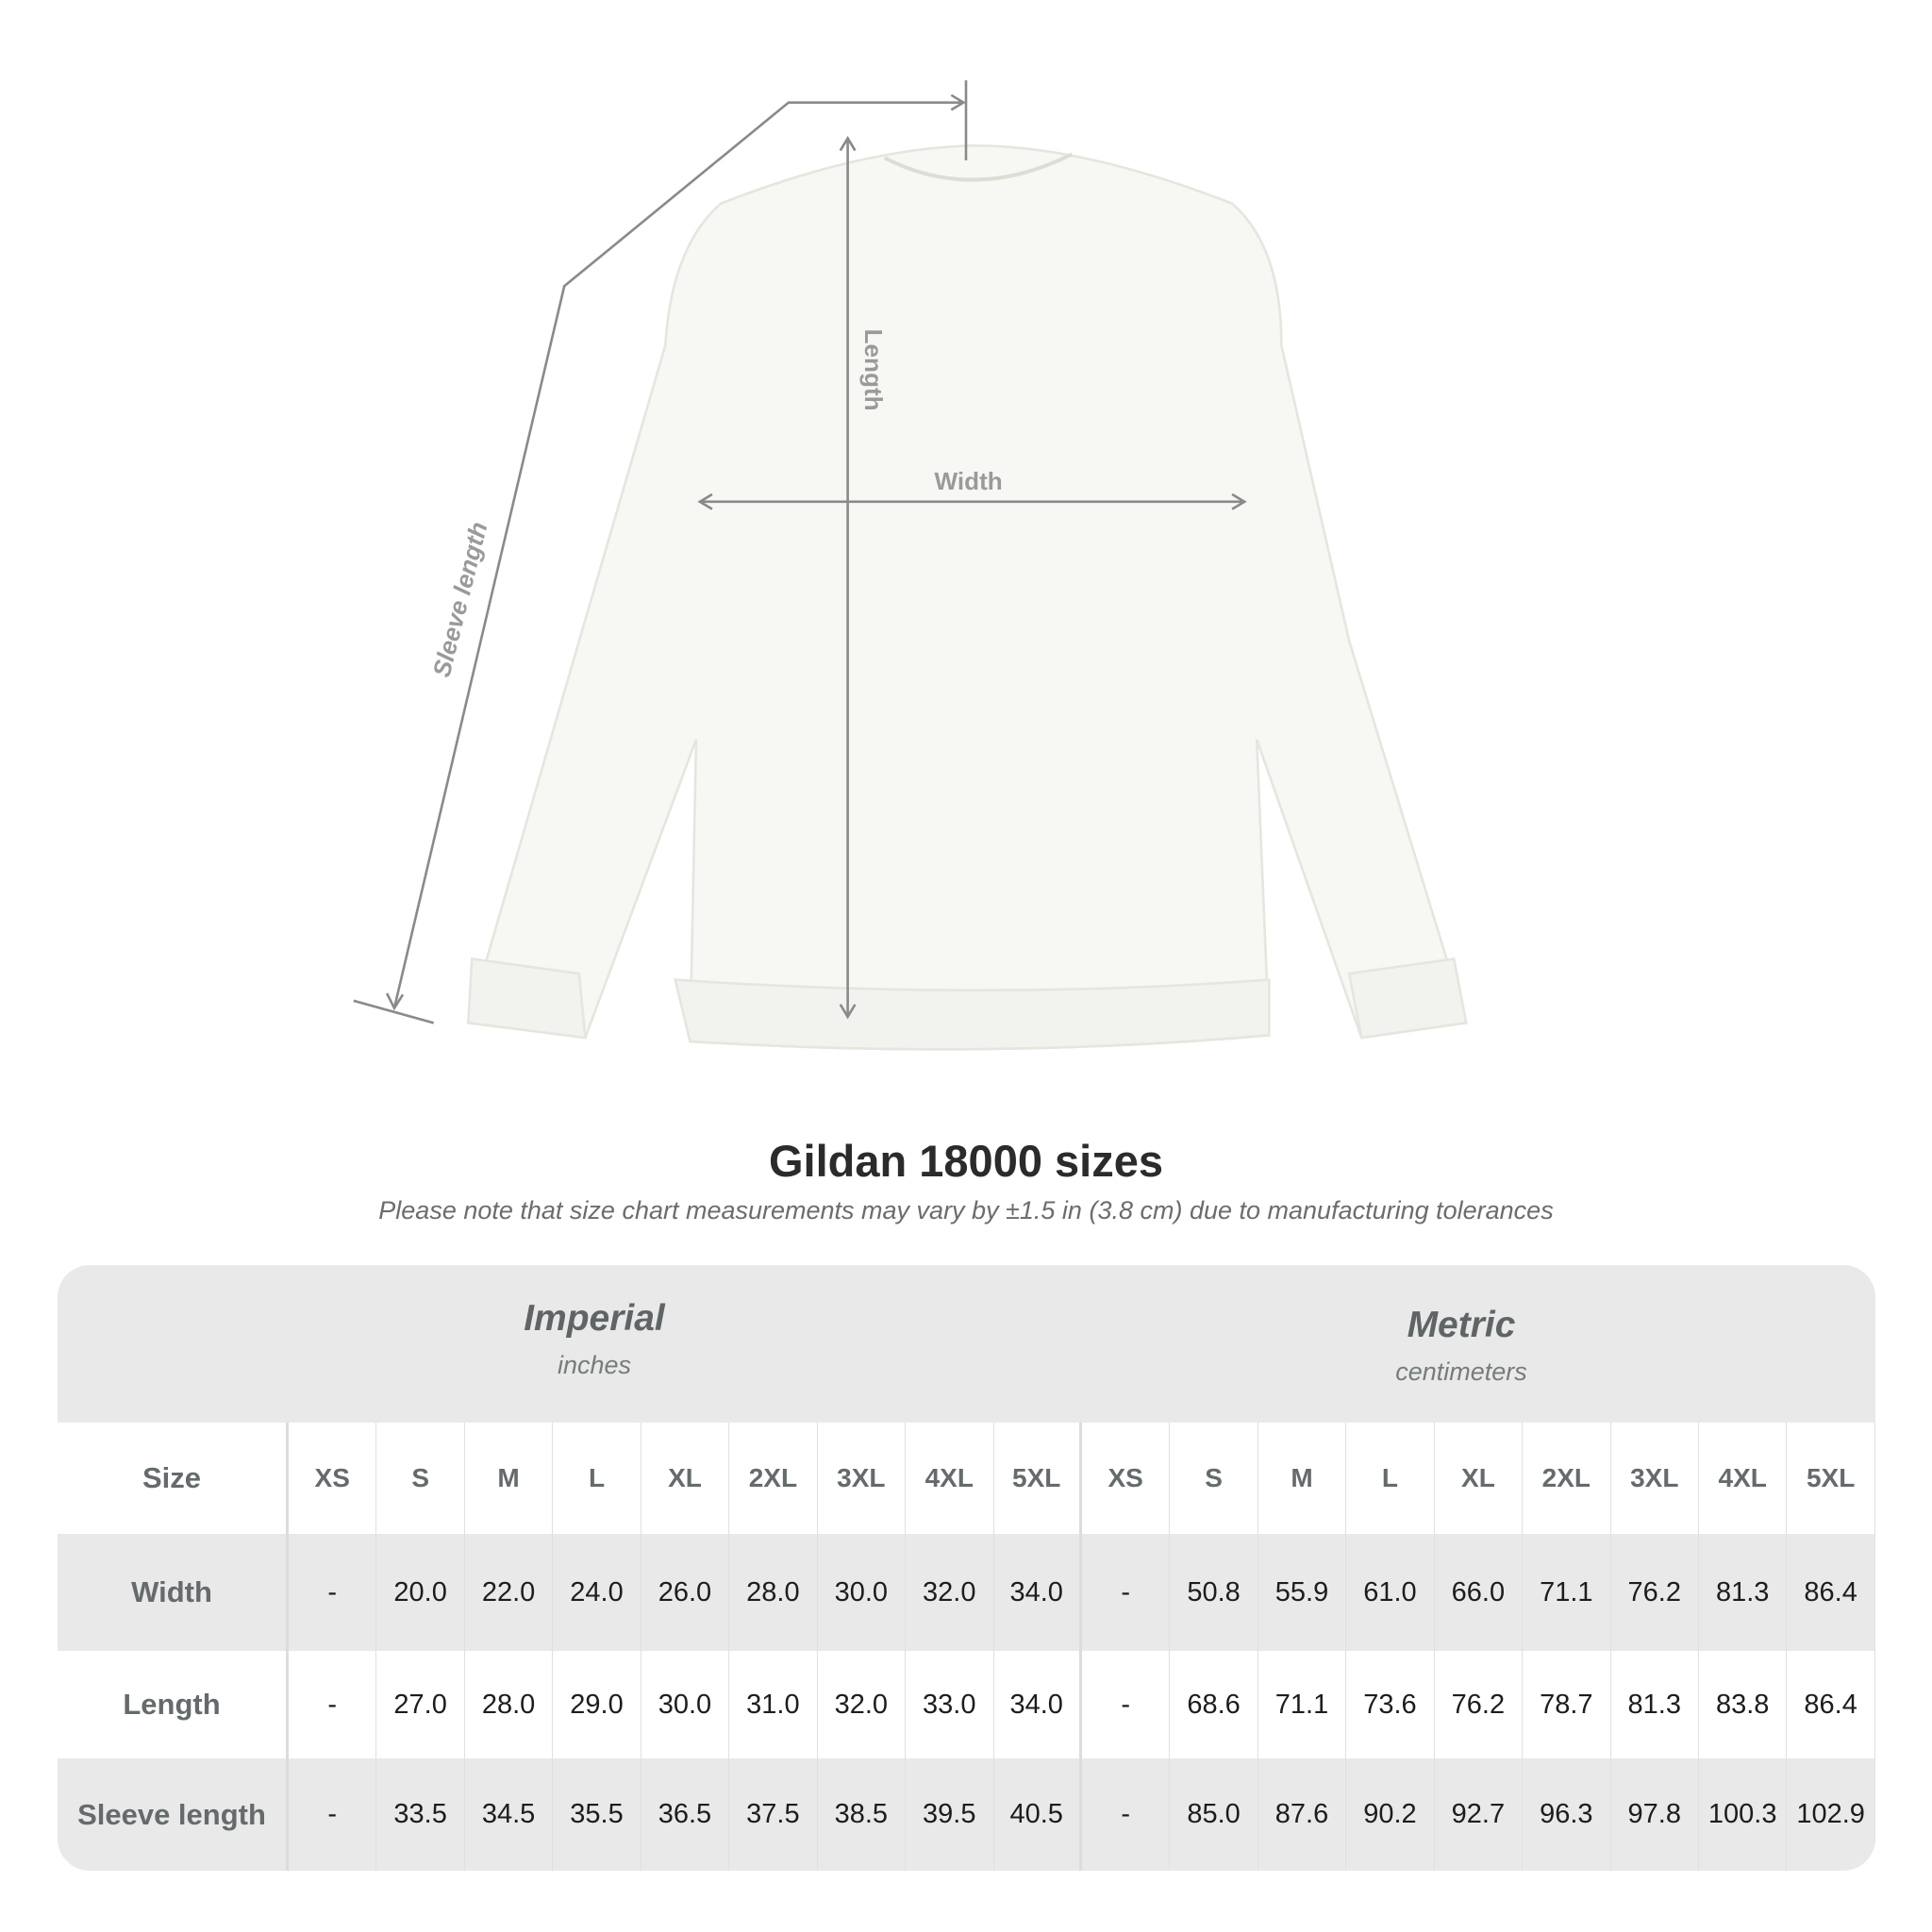  Describe the element at coordinates (597, 1593) in the screenshot. I see `table-cell: 24.0` at that location.